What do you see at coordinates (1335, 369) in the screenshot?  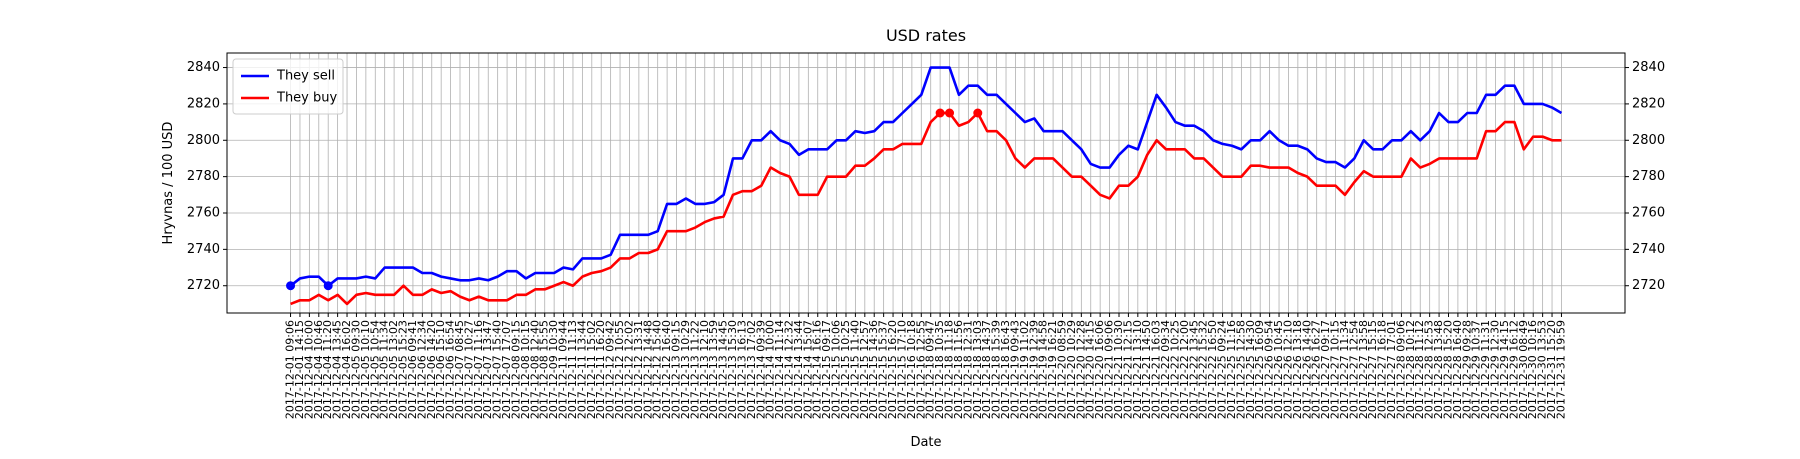 I see `x-tick-label: 2017-12-27 10:15` at bounding box center [1335, 369].